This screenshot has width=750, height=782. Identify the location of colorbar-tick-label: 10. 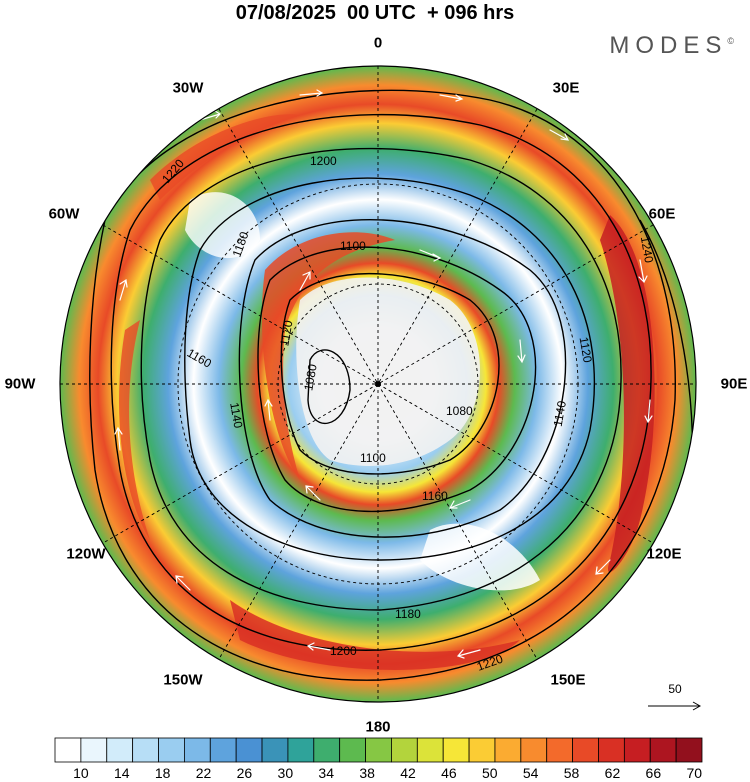
(81, 773).